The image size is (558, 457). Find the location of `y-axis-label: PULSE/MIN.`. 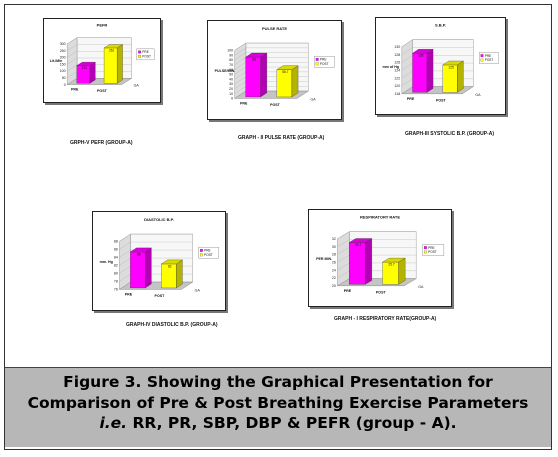

y-axis-label: PULSE/MIN. is located at coordinates (225, 71).